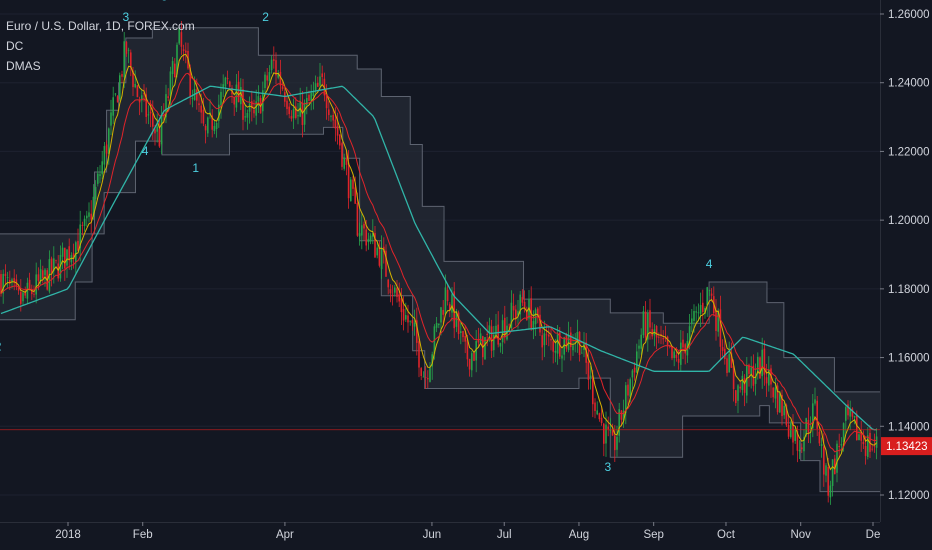 This screenshot has width=932, height=550. What do you see at coordinates (15, 46) in the screenshot?
I see `indicator-dc: DC` at bounding box center [15, 46].